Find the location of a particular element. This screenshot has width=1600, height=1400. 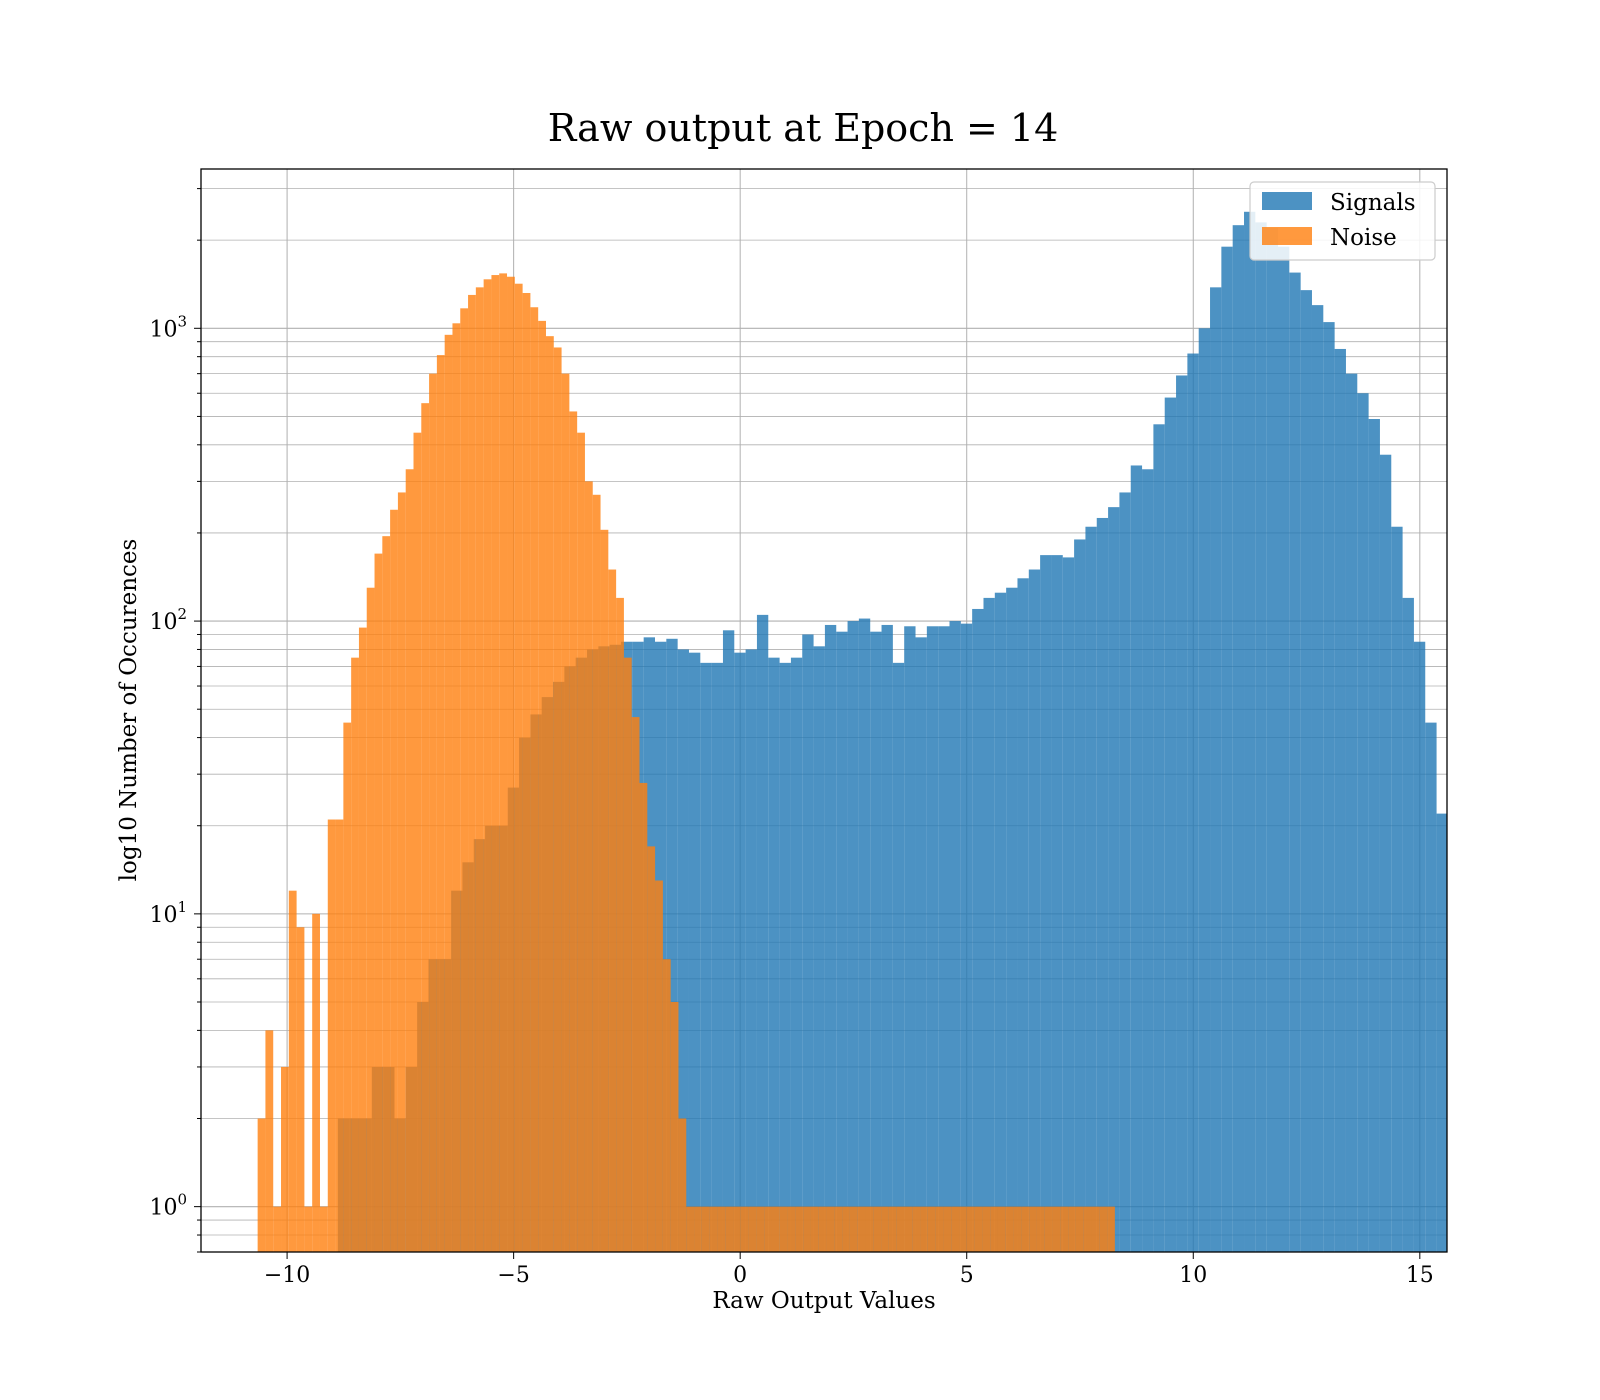

y-tick-label: 101 is located at coordinates (168, 913).